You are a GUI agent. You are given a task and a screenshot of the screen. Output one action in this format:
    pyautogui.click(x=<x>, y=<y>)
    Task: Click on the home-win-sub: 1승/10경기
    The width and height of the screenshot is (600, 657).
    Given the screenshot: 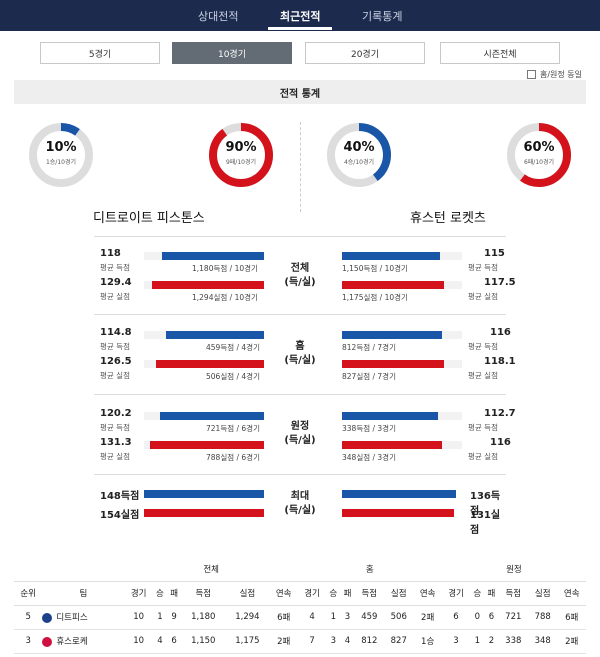 What is the action you would take?
    pyautogui.click(x=61, y=162)
    